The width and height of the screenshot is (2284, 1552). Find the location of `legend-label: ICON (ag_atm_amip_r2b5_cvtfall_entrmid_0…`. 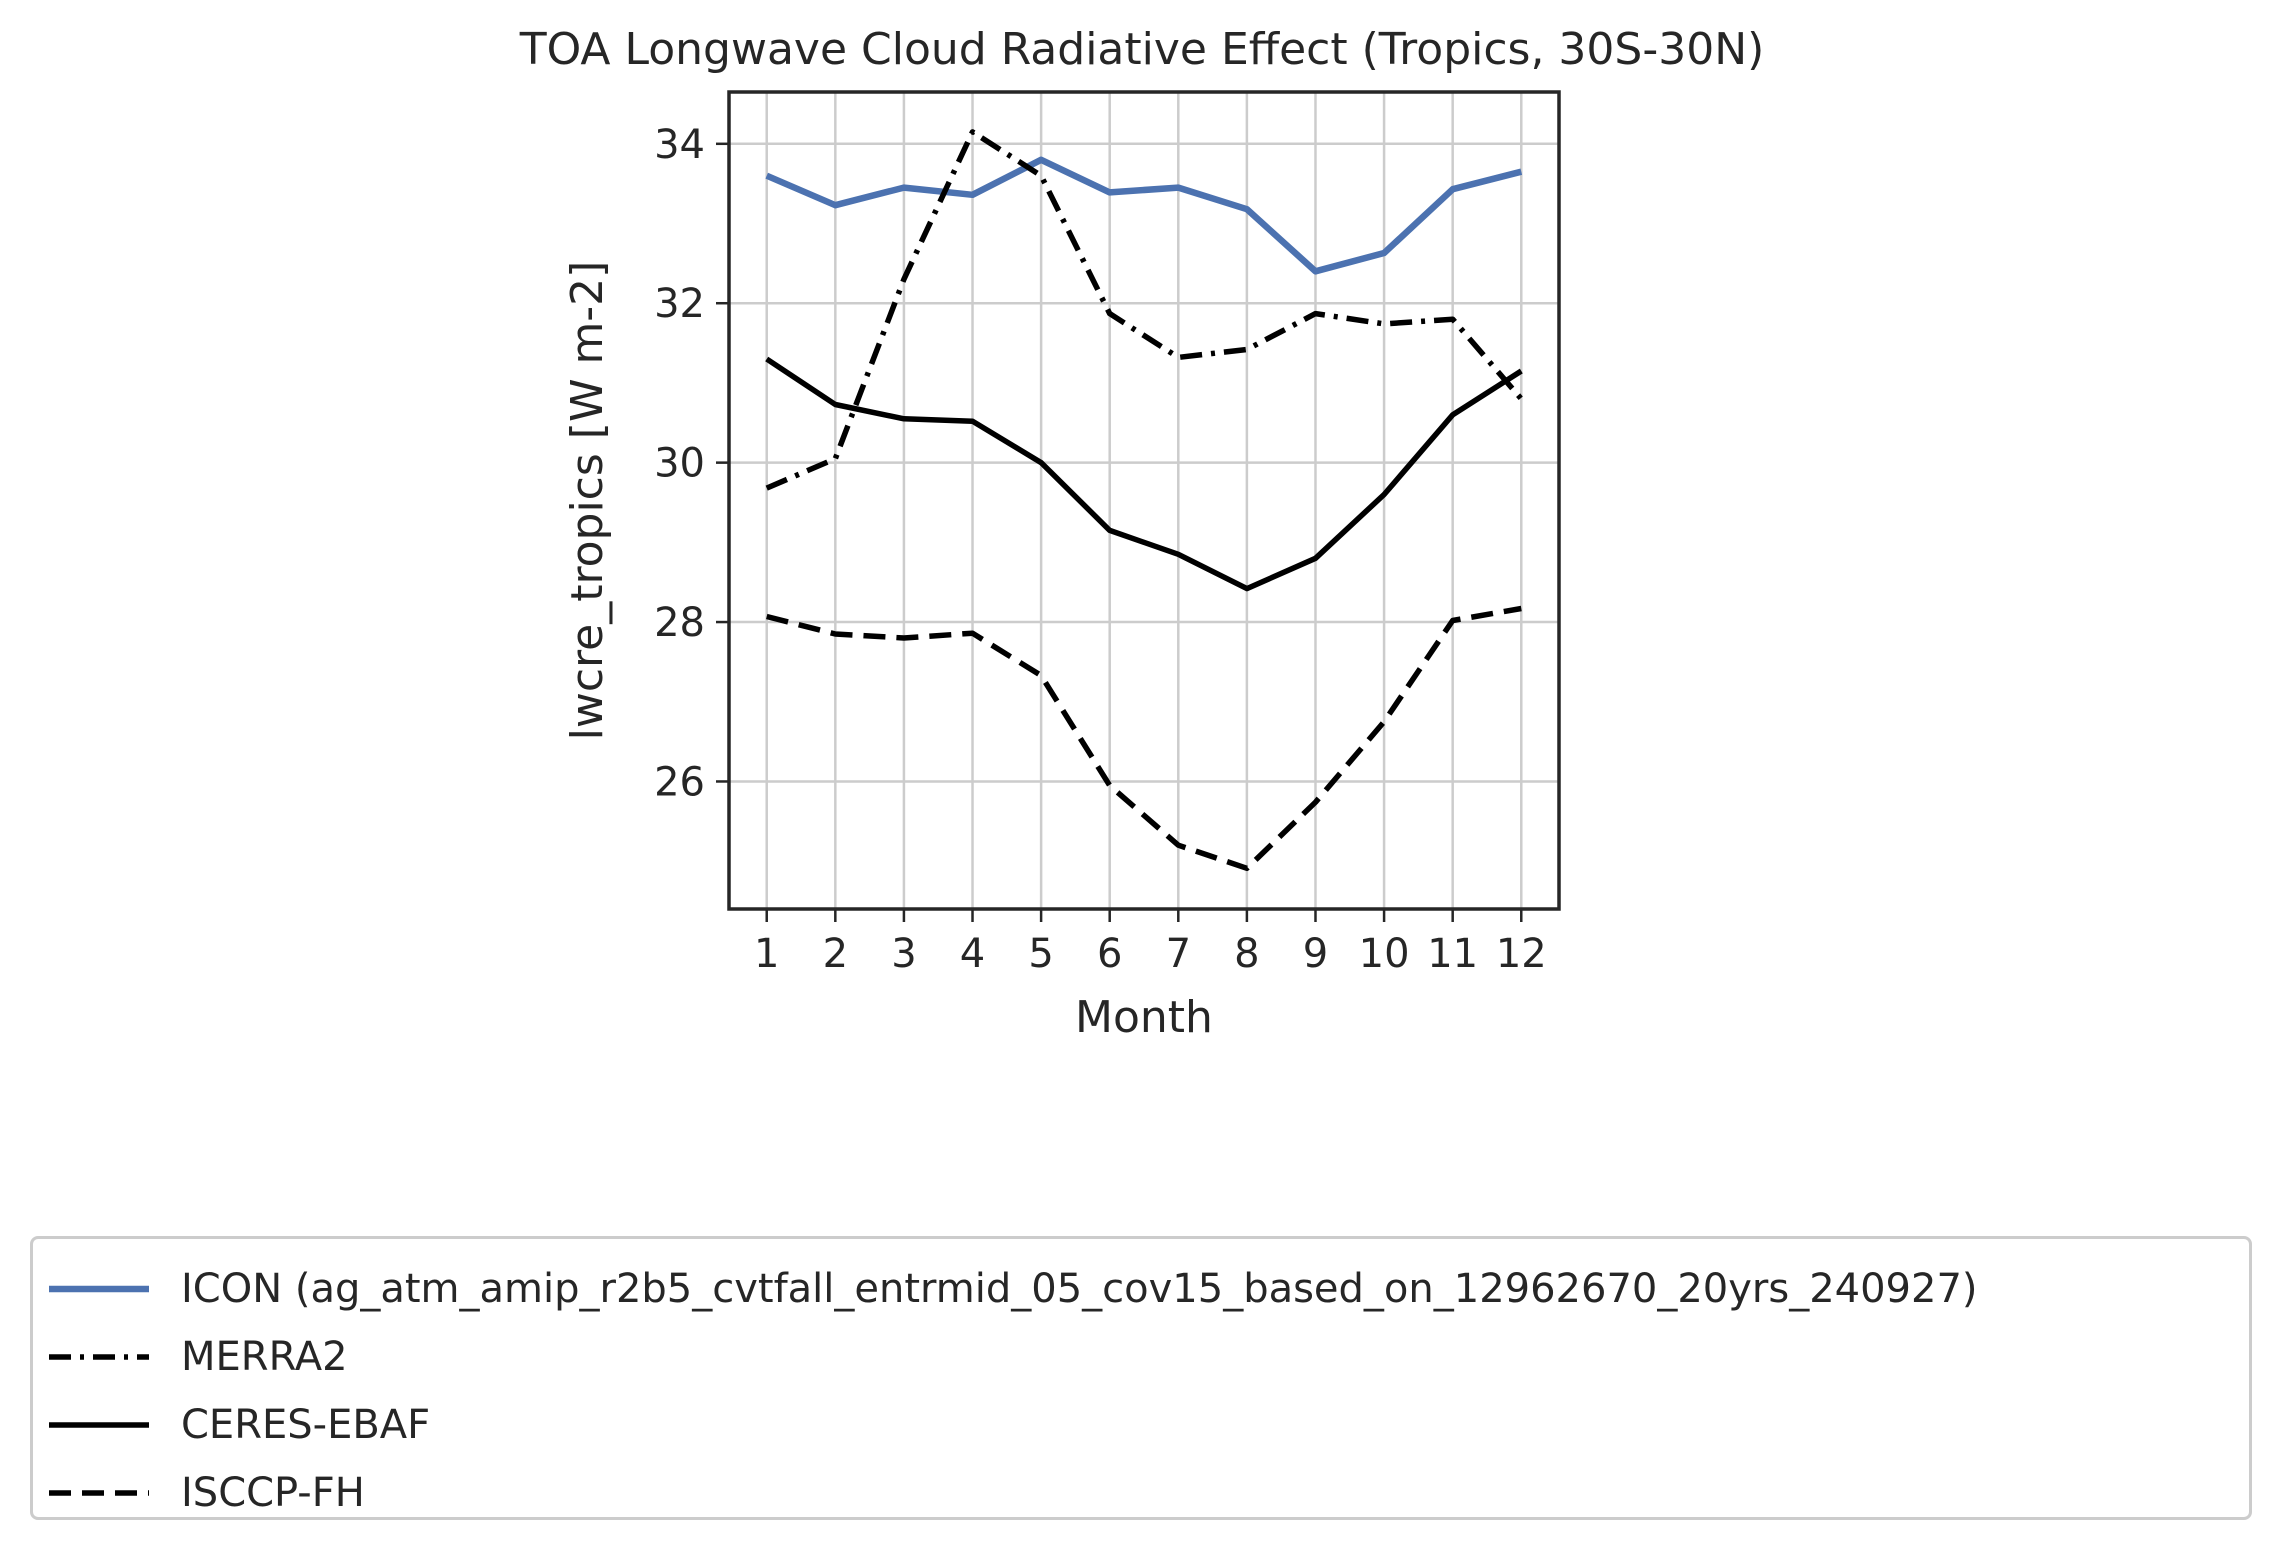

legend-label: ICON (ag_atm_amip_r2b5_cvtfall_entrmid_0… is located at coordinates (1079, 1289).